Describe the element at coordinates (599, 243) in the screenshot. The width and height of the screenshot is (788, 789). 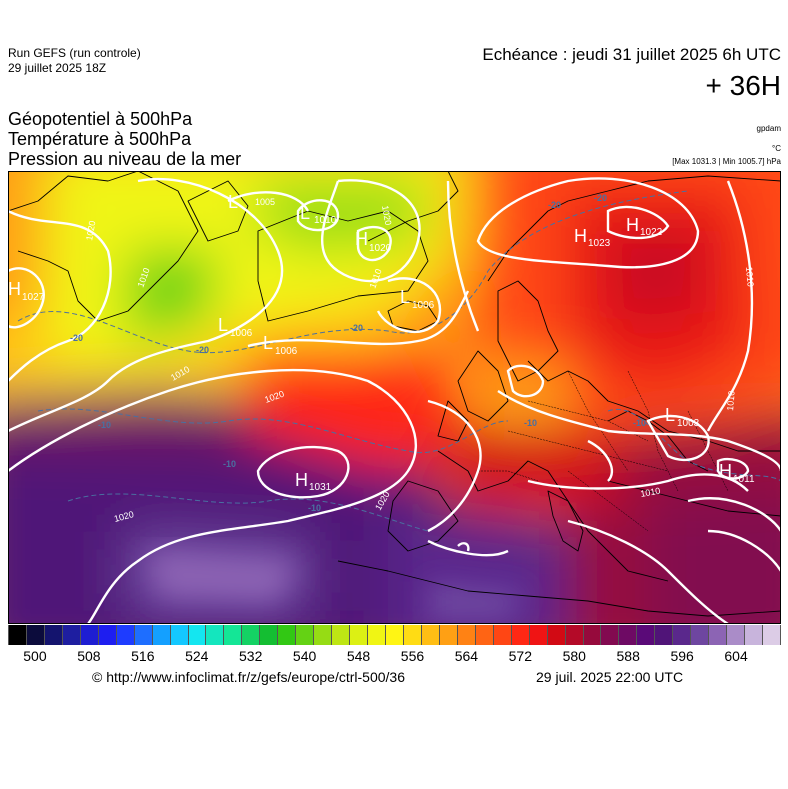
I see `pressure-center-value: 1023` at that location.